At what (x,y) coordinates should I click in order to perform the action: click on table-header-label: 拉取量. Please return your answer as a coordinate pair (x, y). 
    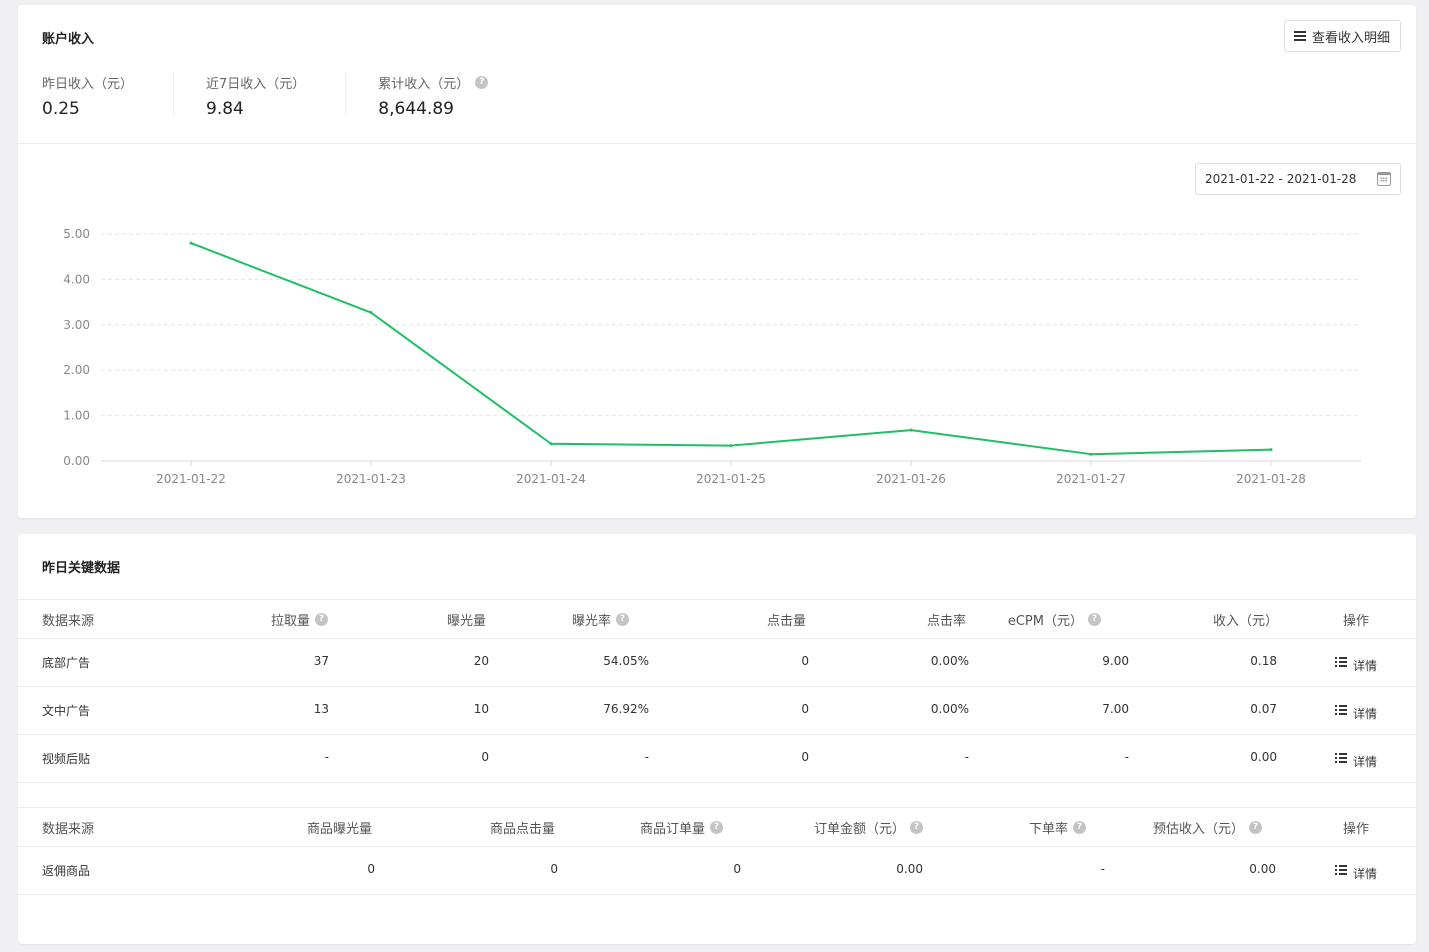
    Looking at the image, I should click on (290, 621).